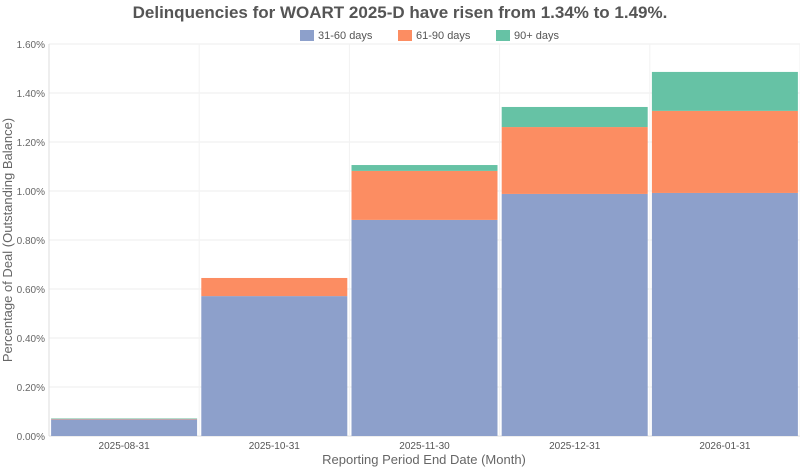 Image resolution: width=800 pixels, height=467 pixels. Describe the element at coordinates (7, 240) in the screenshot. I see `y-axis-label: Percentage of Deal (Outstanding Balance)` at that location.